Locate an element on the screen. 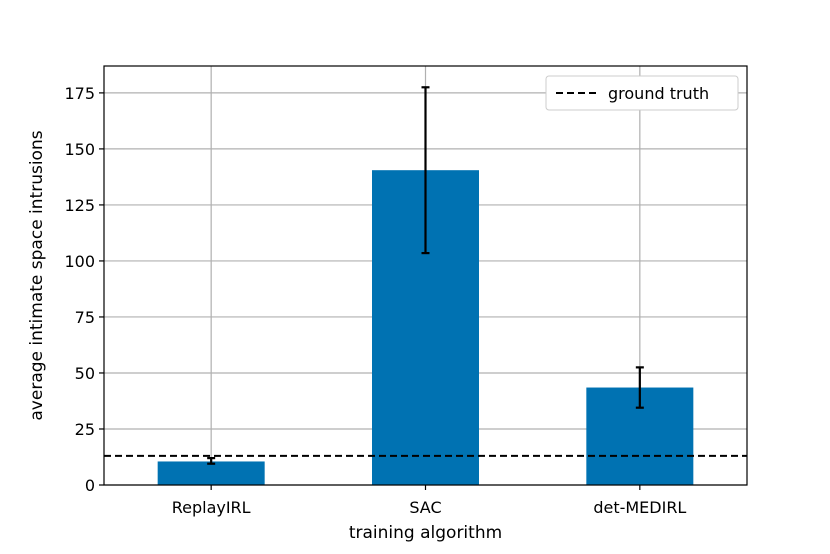  y-tick-label: 50 is located at coordinates (85, 373).